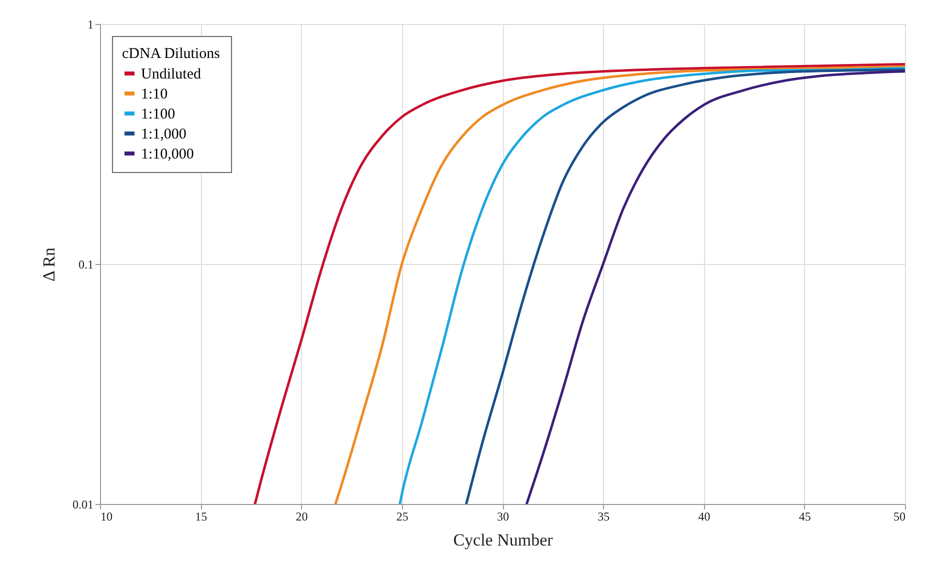 The image size is (929, 587). Describe the element at coordinates (167, 154) in the screenshot. I see `legend-label: 1:10,000` at that location.